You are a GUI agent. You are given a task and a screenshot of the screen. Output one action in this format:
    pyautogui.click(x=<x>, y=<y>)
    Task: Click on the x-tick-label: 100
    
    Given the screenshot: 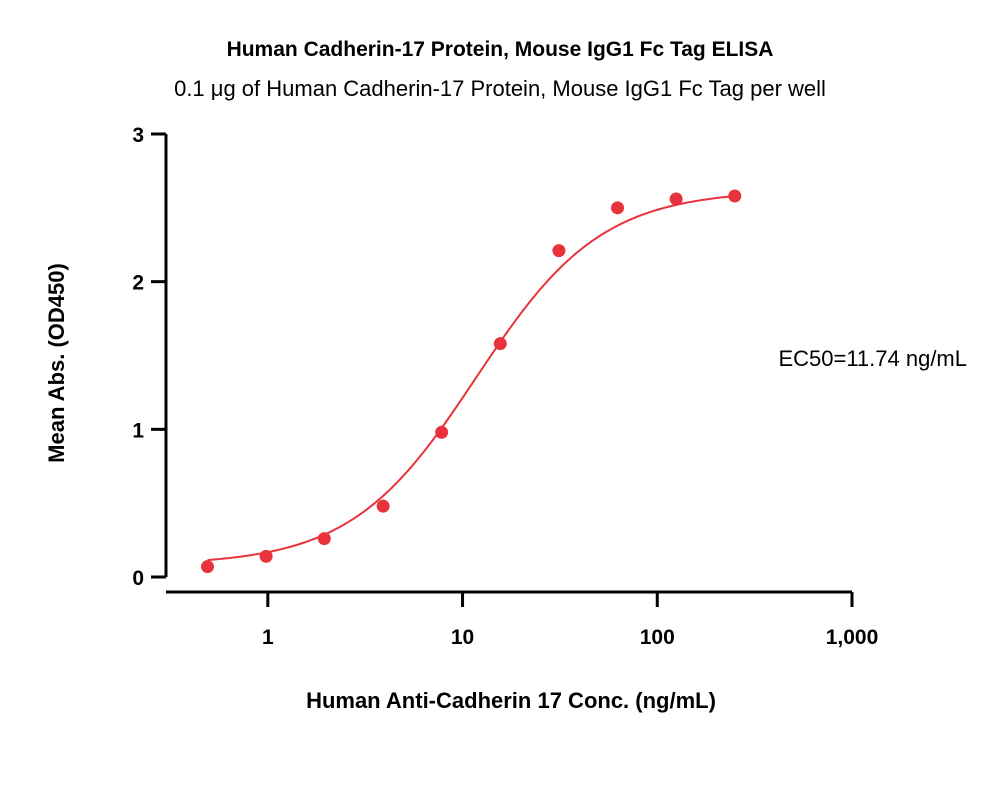 What is the action you would take?
    pyautogui.click(x=657, y=637)
    